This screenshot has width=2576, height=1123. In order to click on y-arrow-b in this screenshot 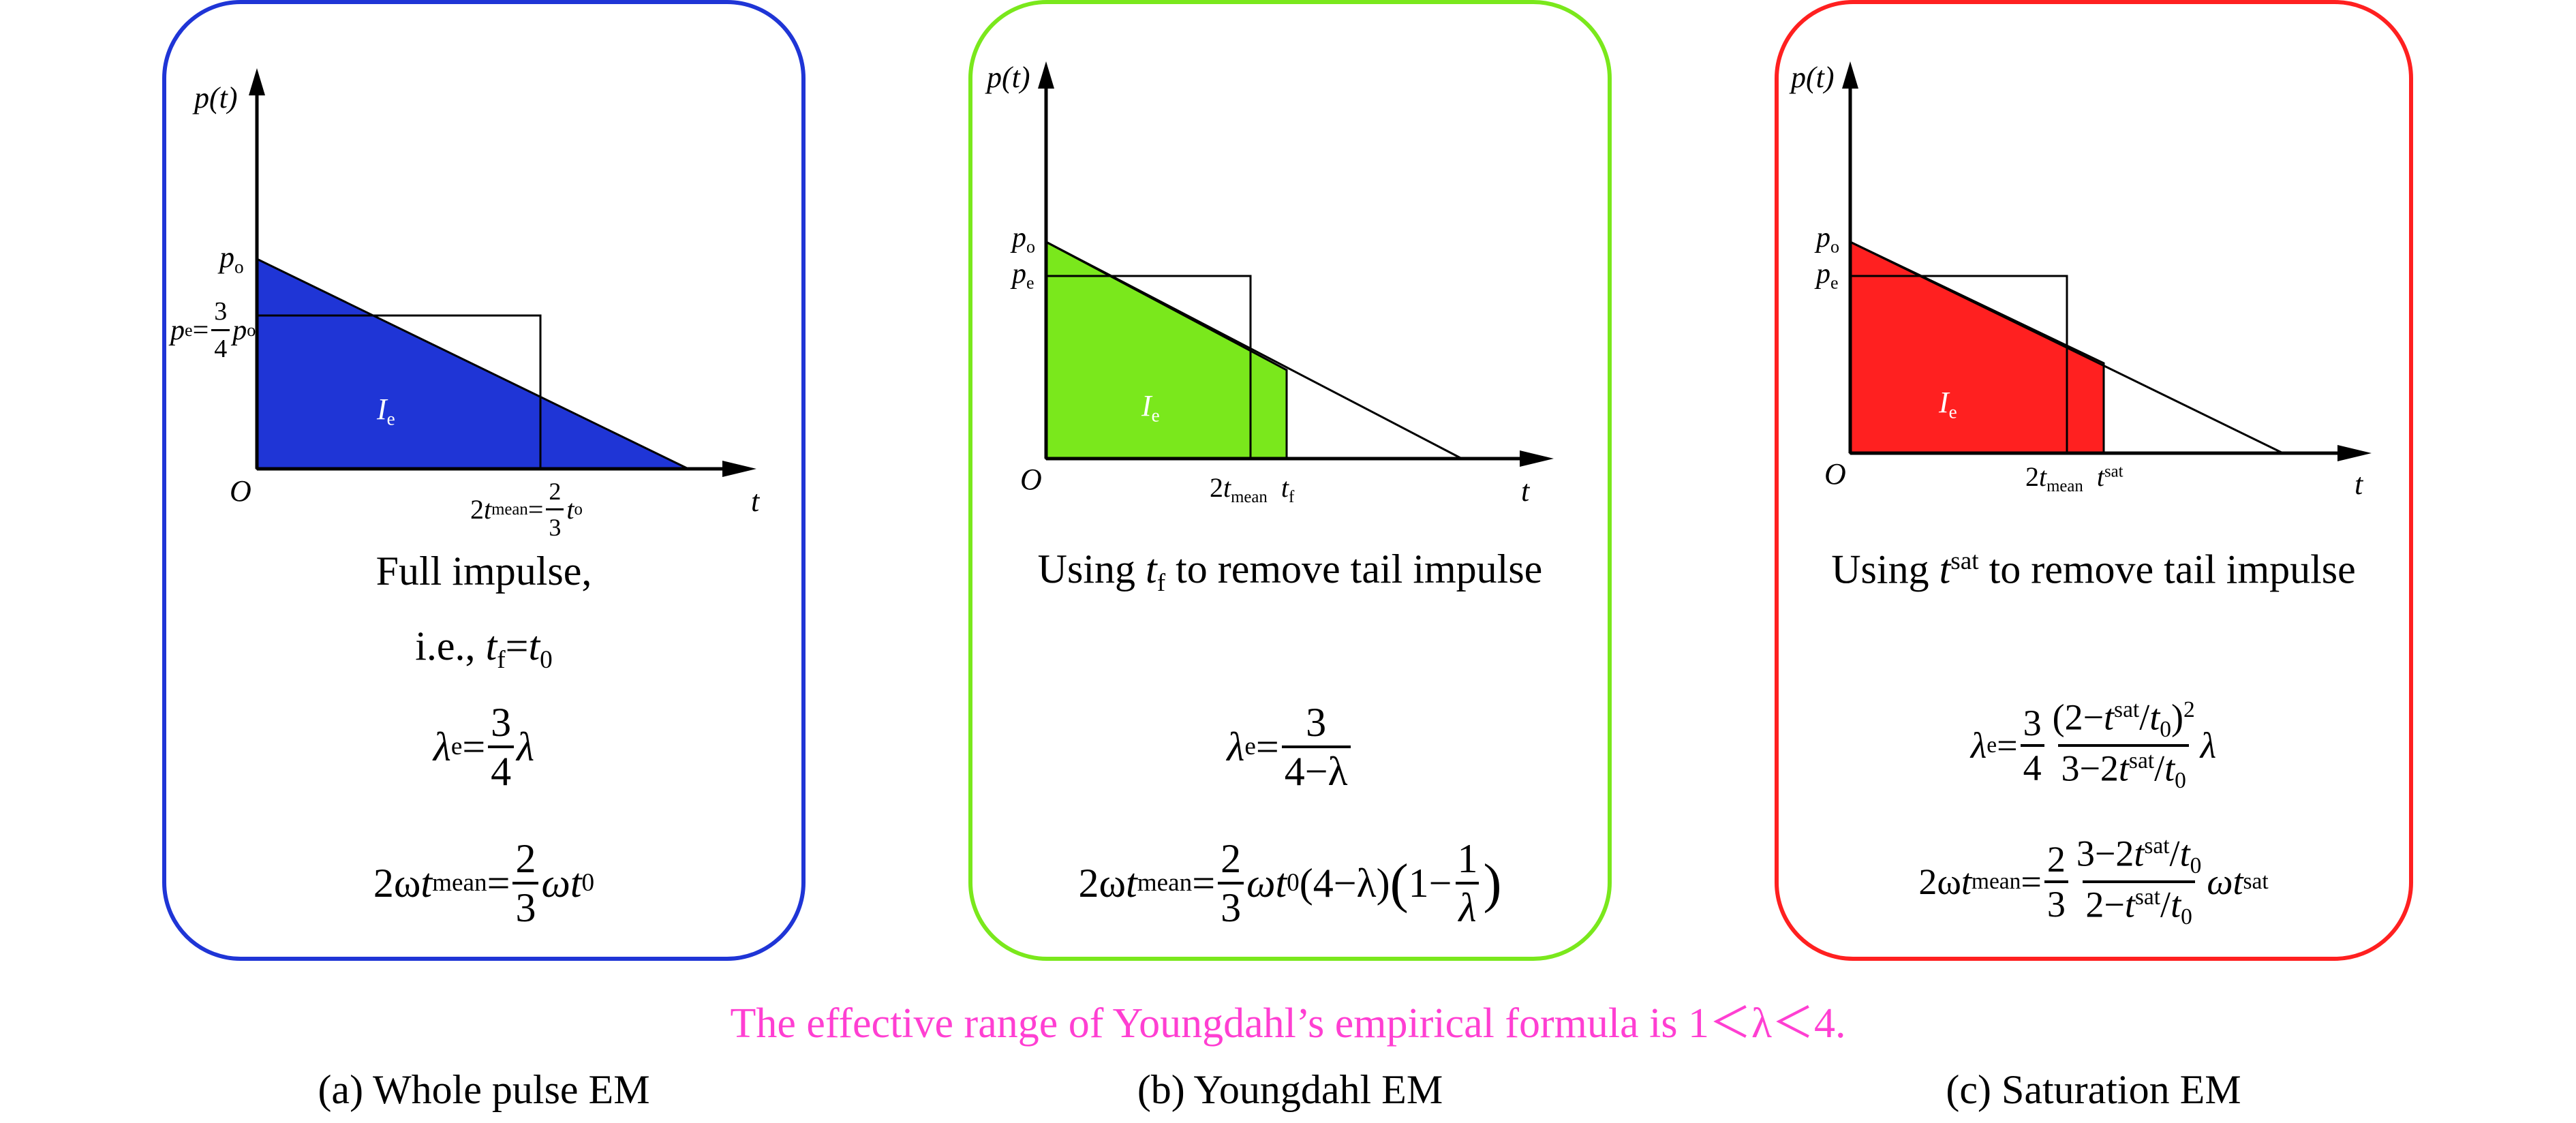, I will do `click(1046, 75)`.